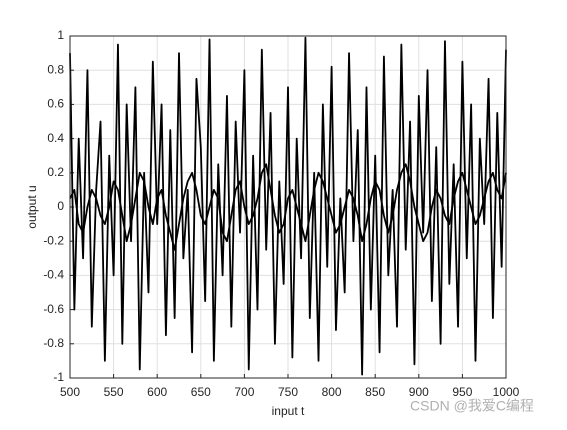 Image resolution: width=567 pixels, height=430 pixels. What do you see at coordinates (332, 392) in the screenshot?
I see `x-tick-label: 800` at bounding box center [332, 392].